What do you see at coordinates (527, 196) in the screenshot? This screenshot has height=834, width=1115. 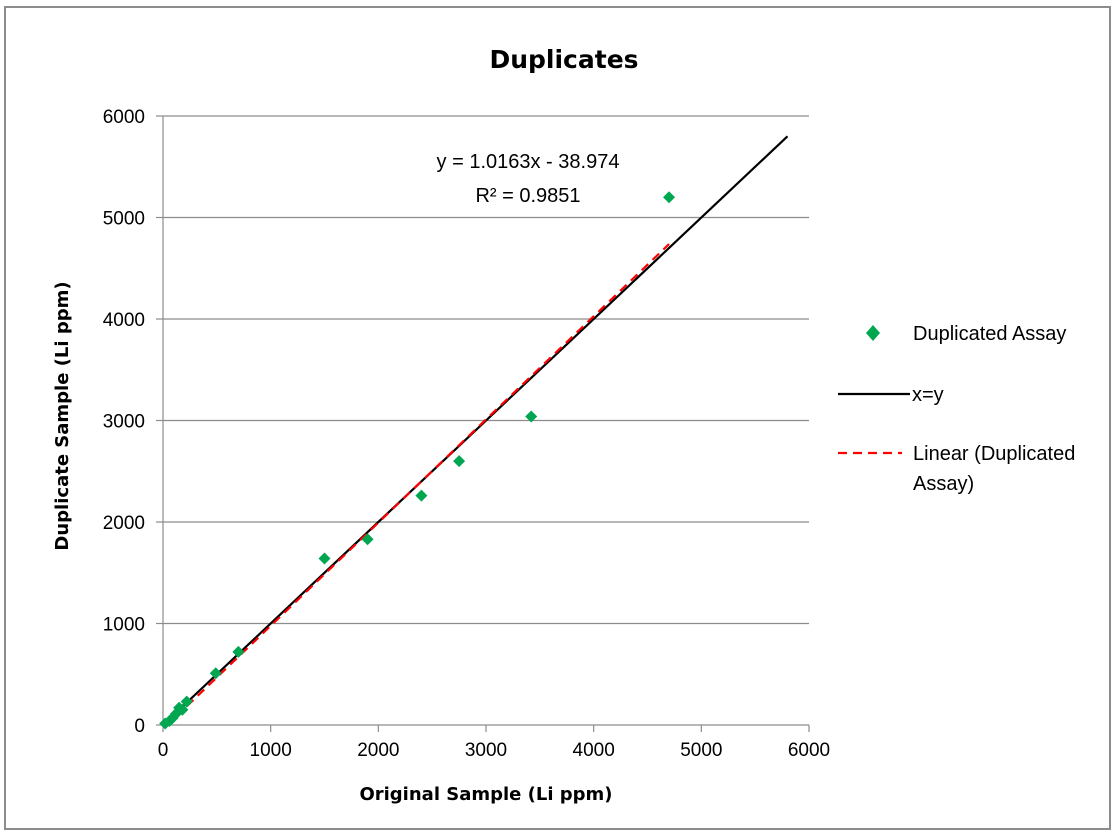 I see `r-squared-label: R² = 0.9851` at bounding box center [527, 196].